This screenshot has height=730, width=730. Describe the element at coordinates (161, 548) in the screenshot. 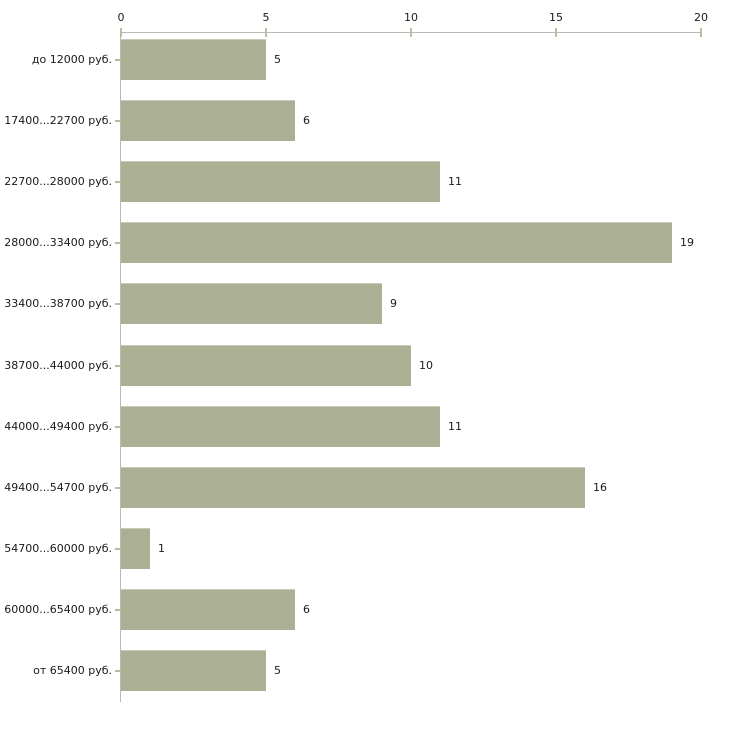

I see `bar-value-label: 1` at that location.